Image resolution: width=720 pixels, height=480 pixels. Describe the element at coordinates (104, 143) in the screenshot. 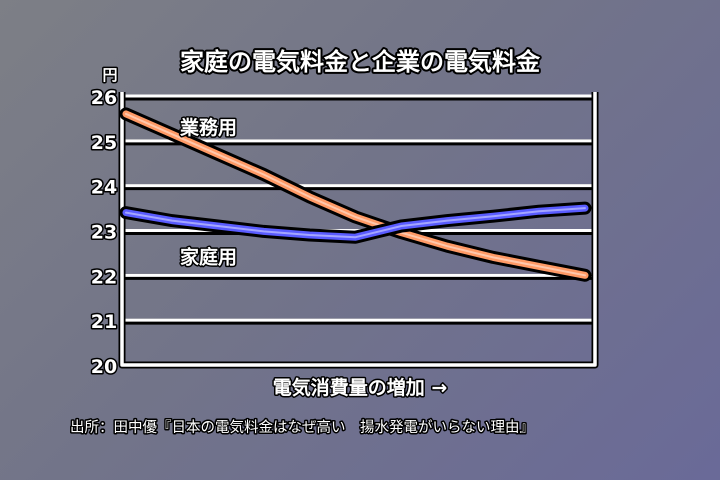

I see `y-tick-label: 25` at that location.